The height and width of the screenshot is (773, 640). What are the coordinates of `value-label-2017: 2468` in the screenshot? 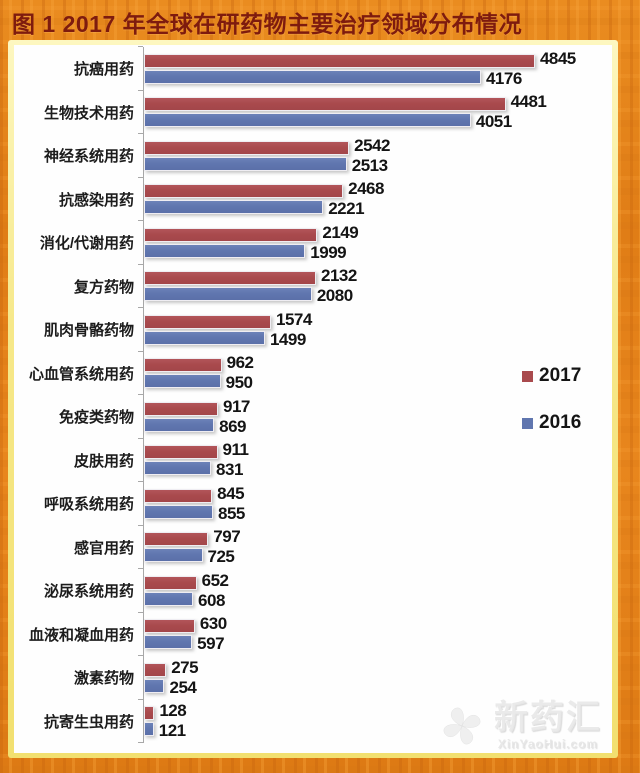 It's located at (366, 189).